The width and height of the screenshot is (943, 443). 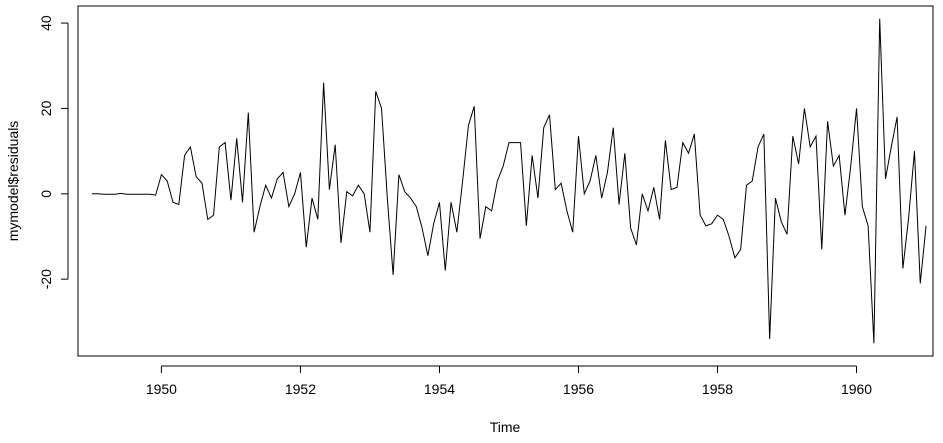 What do you see at coordinates (161, 389) in the screenshot?
I see `x-tick-label: 1950` at bounding box center [161, 389].